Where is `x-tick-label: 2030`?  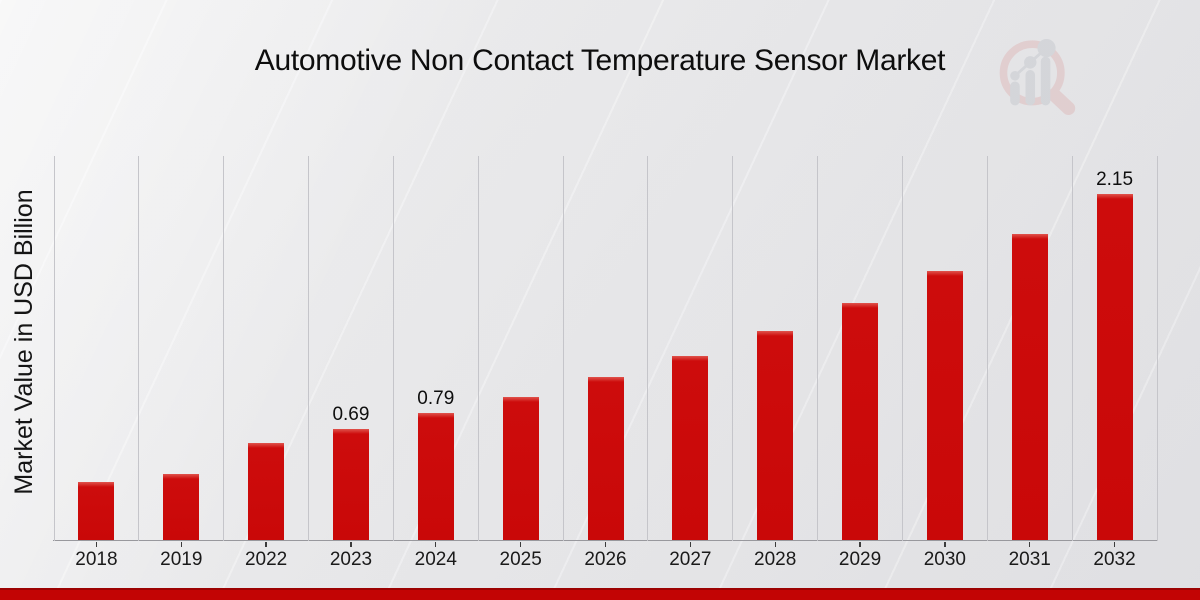 x-tick-label: 2030 is located at coordinates (945, 559).